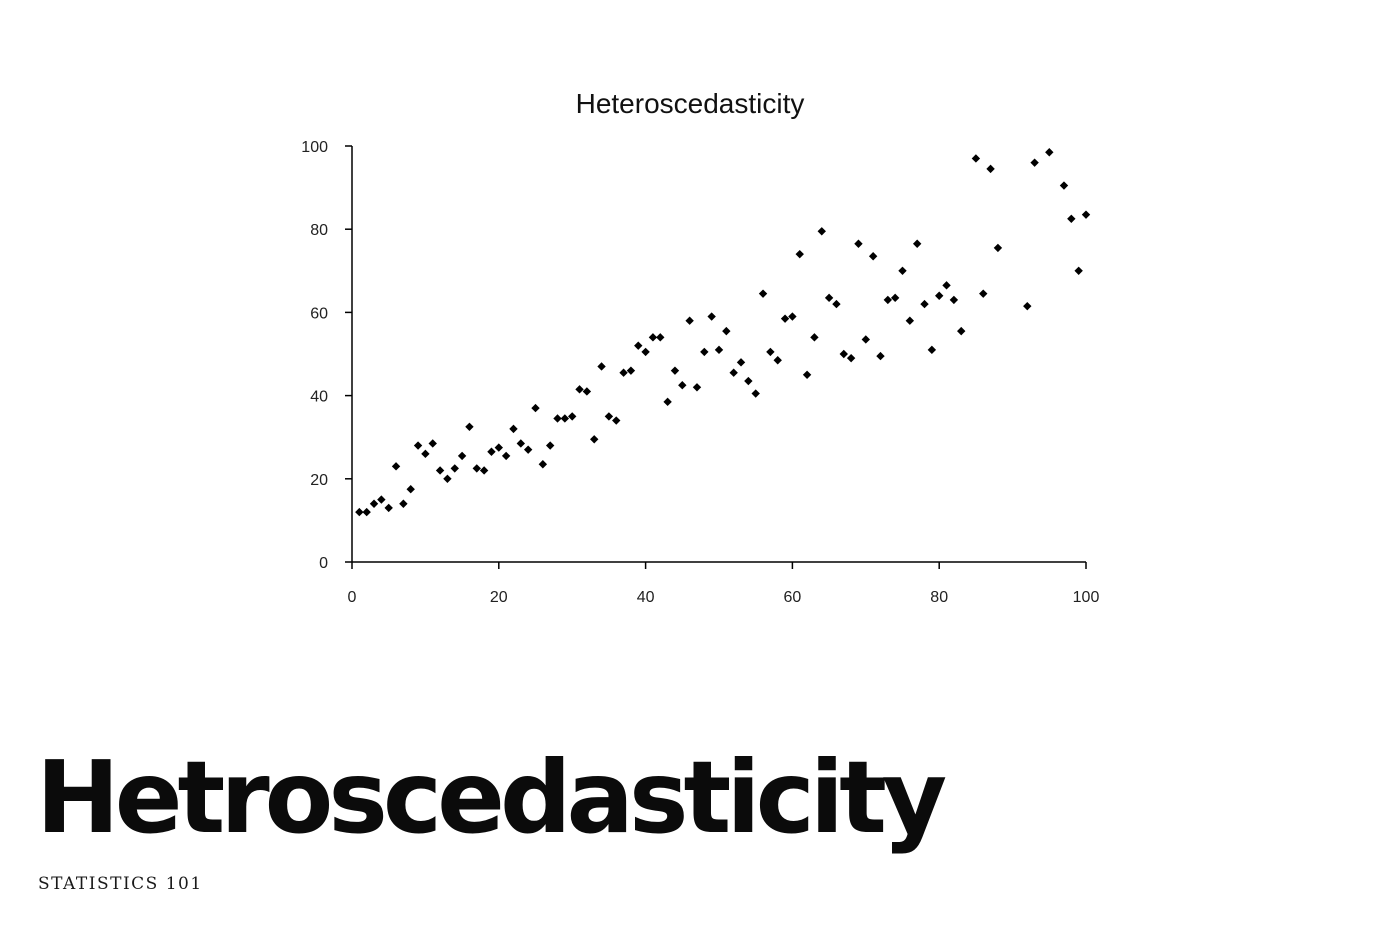 The height and width of the screenshot is (933, 1400). Describe the element at coordinates (499, 597) in the screenshot. I see `x-tick-label: 20` at that location.